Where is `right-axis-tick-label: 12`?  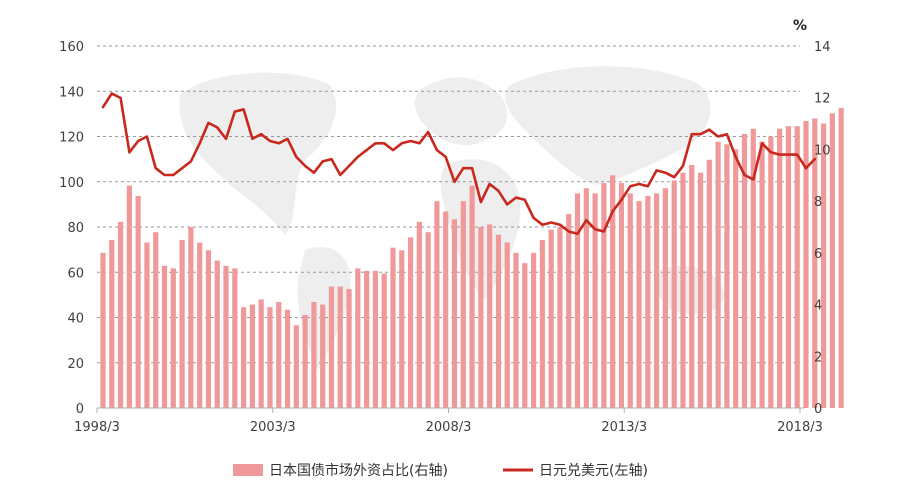 right-axis-tick-label: 12 is located at coordinates (822, 99).